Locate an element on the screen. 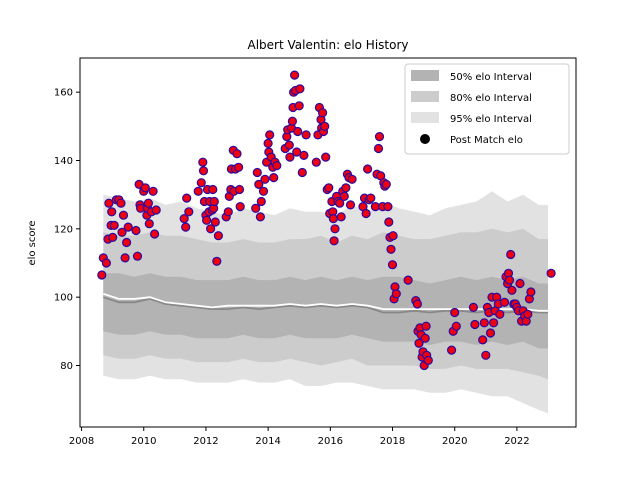 This screenshot has height=480, width=640. x-tick-label: 2012 is located at coordinates (205, 441).